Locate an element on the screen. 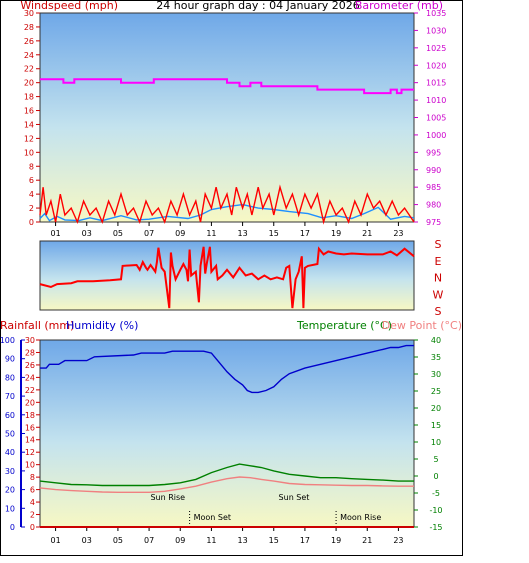  rain-tick-label: 26 is located at coordinates (30, 365).